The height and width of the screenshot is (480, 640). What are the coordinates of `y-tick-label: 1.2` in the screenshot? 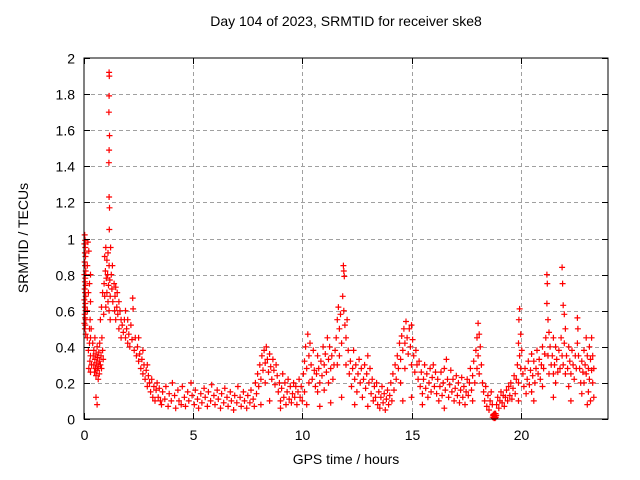 It's located at (66, 203).